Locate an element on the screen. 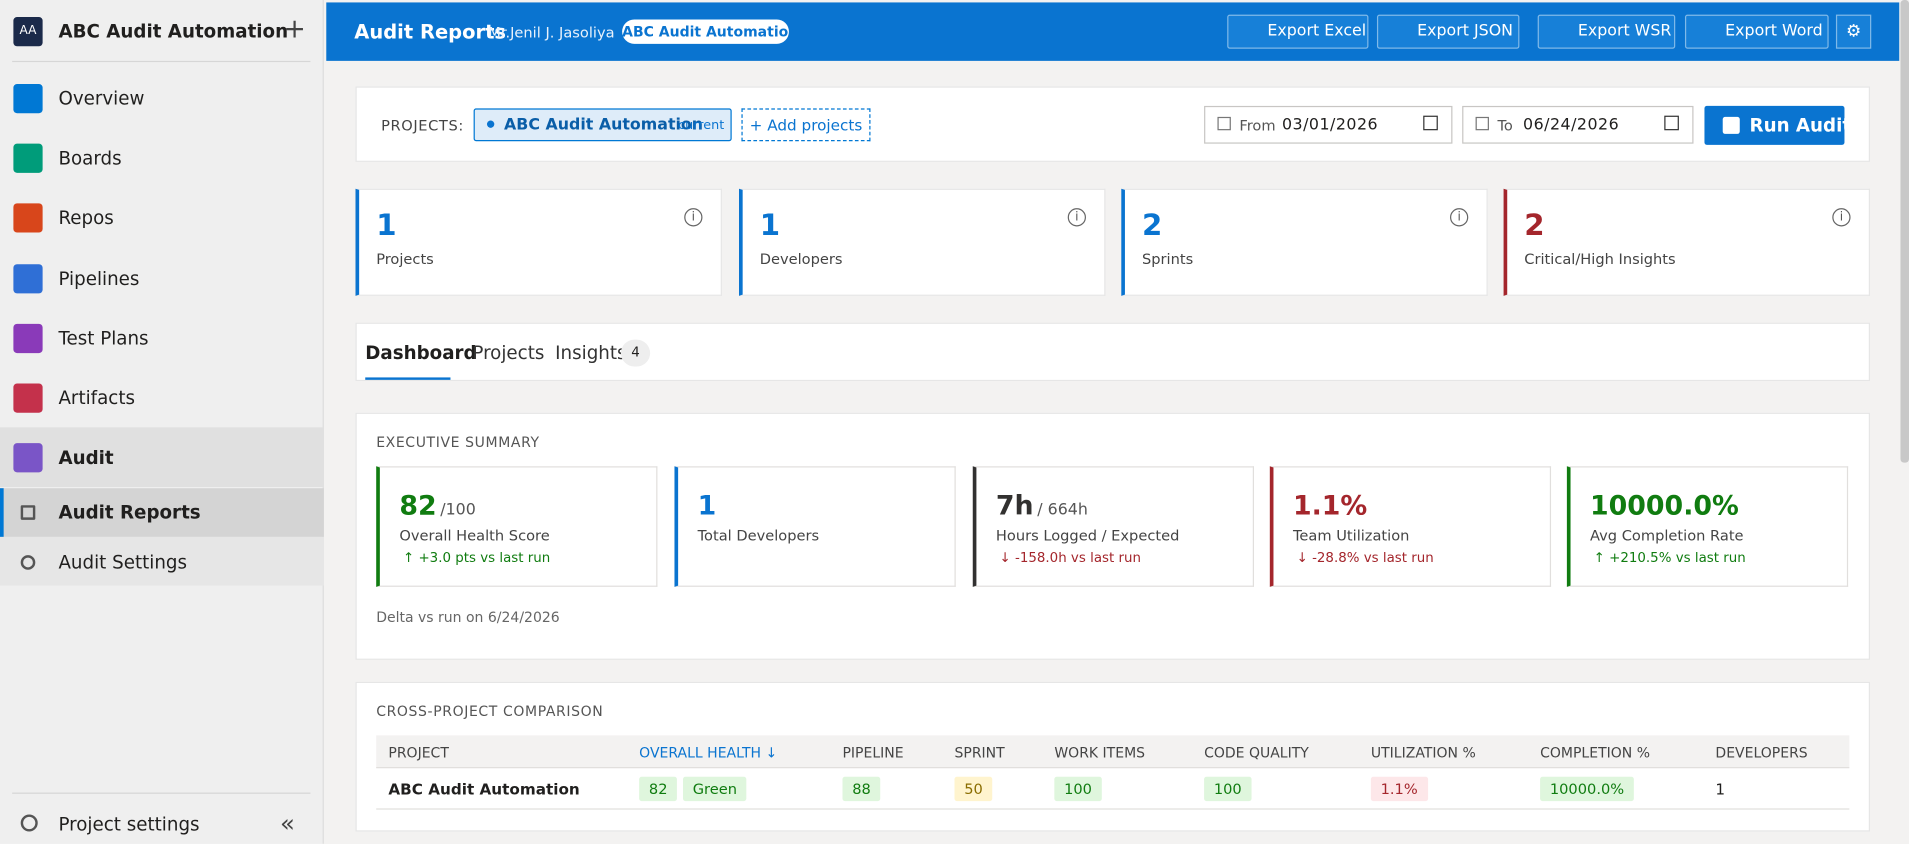 The height and width of the screenshot is (844, 1909). column-header: OVERALL HEALTH ↓ is located at coordinates (708, 752).